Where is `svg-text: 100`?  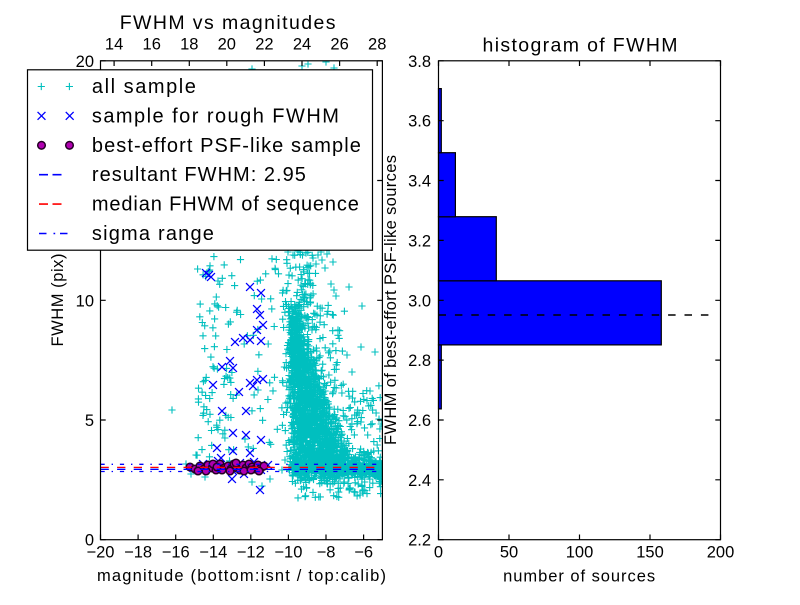 svg-text: 100 is located at coordinates (580, 553).